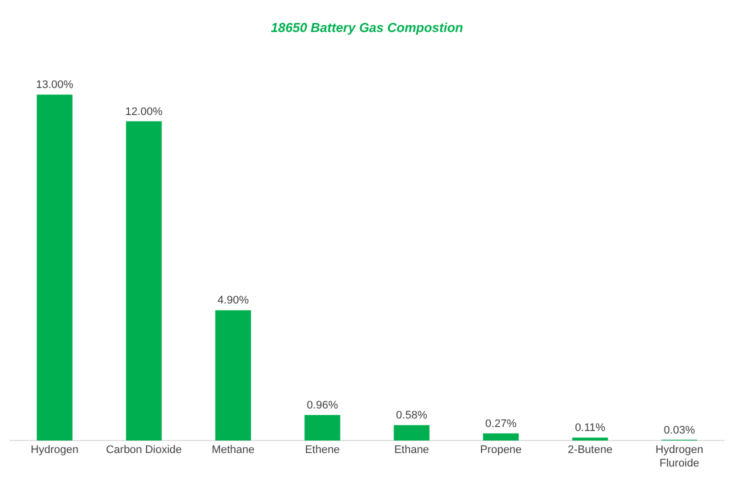  I want to click on x-tick-label: Methane, so click(233, 450).